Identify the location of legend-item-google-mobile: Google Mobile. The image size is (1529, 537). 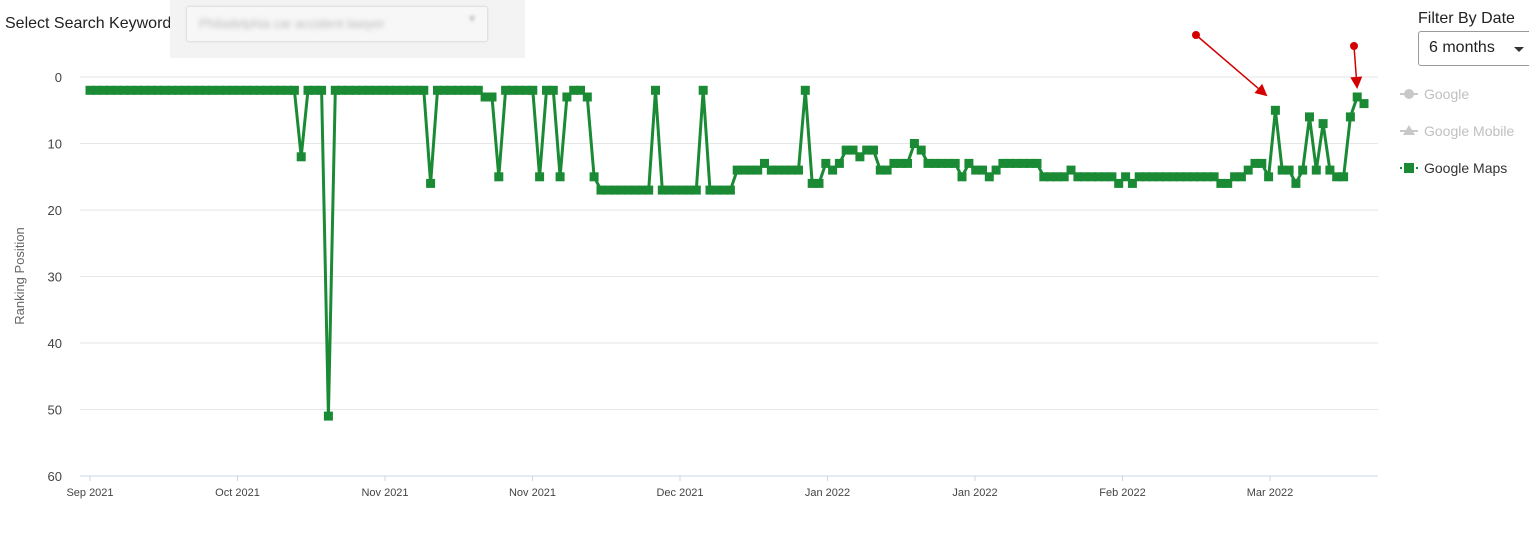
(1457, 131).